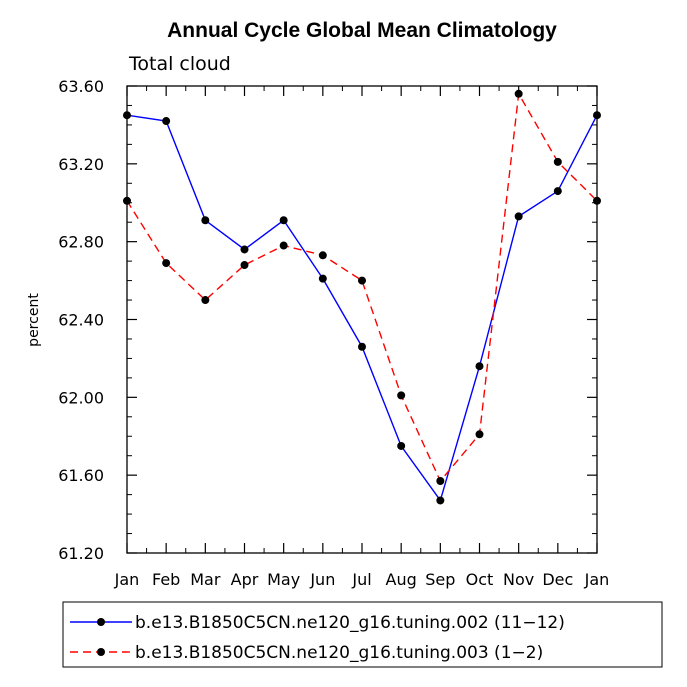  Describe the element at coordinates (480, 579) in the screenshot. I see `x-tick-label: Oct` at that location.